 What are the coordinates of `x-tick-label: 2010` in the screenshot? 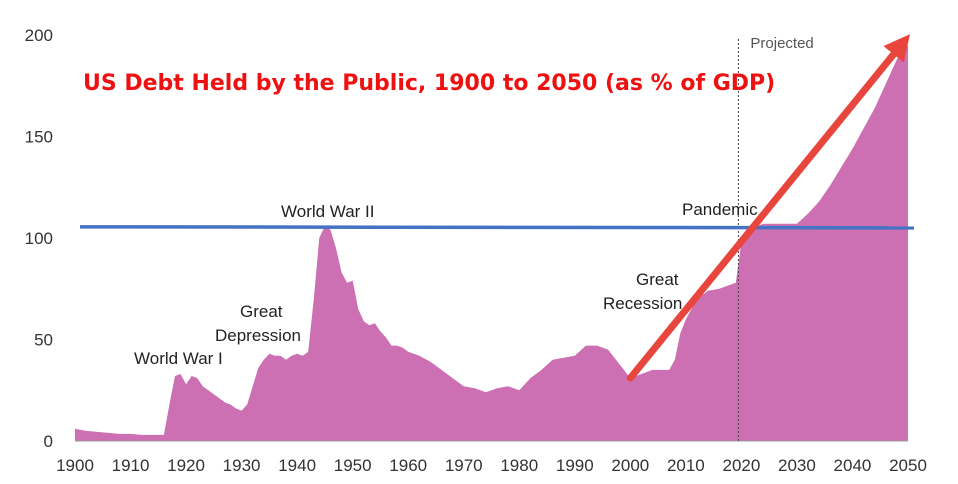 It's located at (686, 465).